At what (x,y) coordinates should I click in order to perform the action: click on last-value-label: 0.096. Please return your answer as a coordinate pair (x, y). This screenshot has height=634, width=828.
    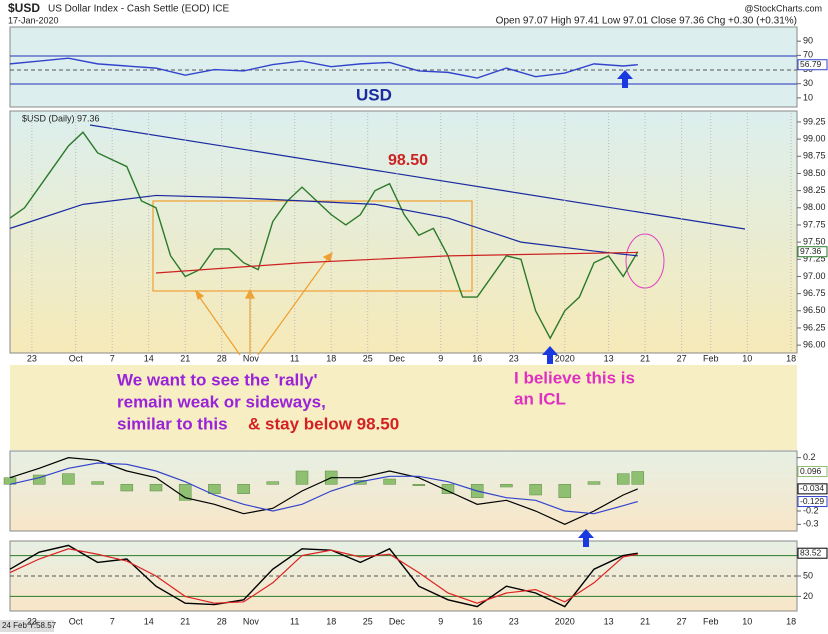
    Looking at the image, I should click on (811, 471).